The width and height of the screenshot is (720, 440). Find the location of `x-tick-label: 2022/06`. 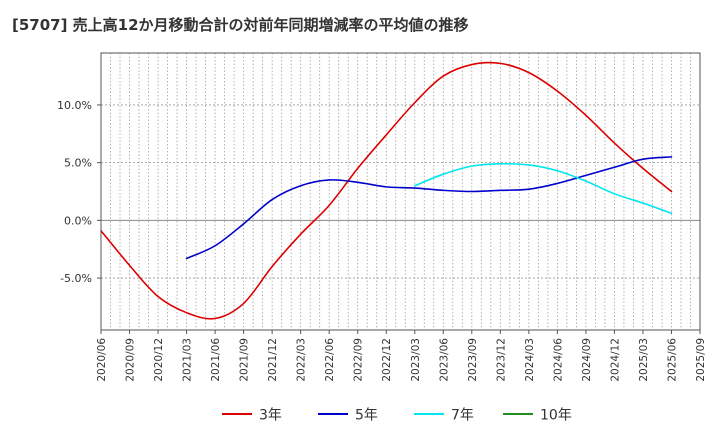

x-tick-label: 2022/06 is located at coordinates (330, 360).